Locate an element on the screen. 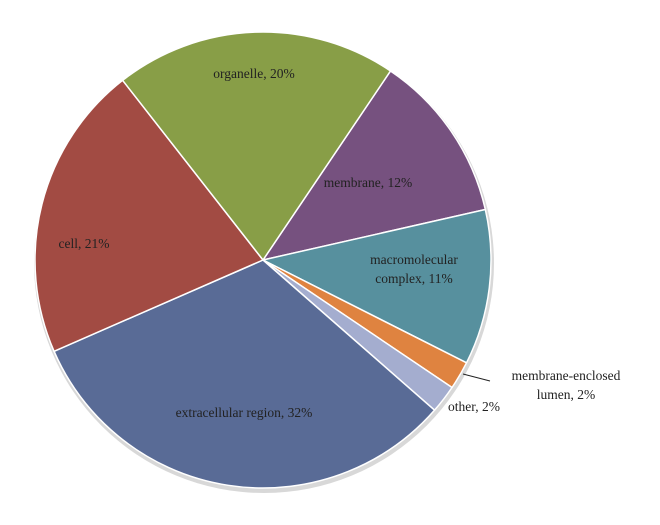 The height and width of the screenshot is (525, 660). label-membrane-enclosed-lumen-line2: lumen, 2% is located at coordinates (566, 394).